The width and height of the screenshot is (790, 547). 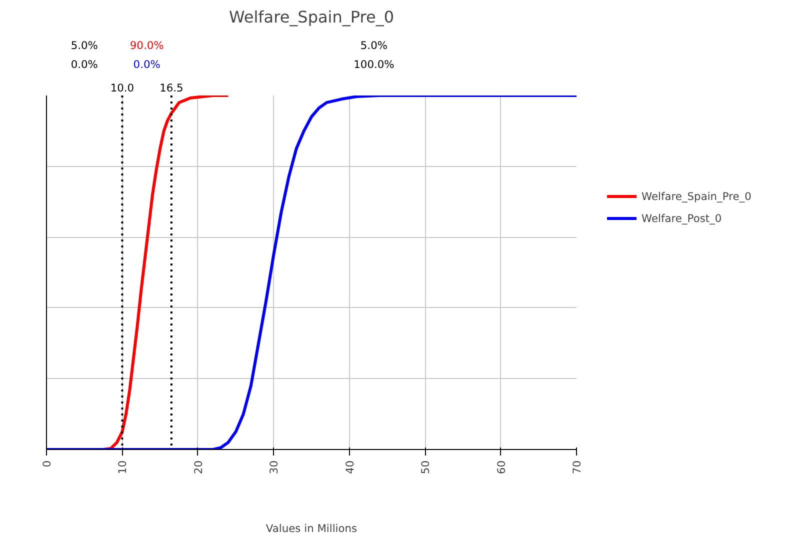 I want to click on ref-line-label: 10.0, so click(x=122, y=87).